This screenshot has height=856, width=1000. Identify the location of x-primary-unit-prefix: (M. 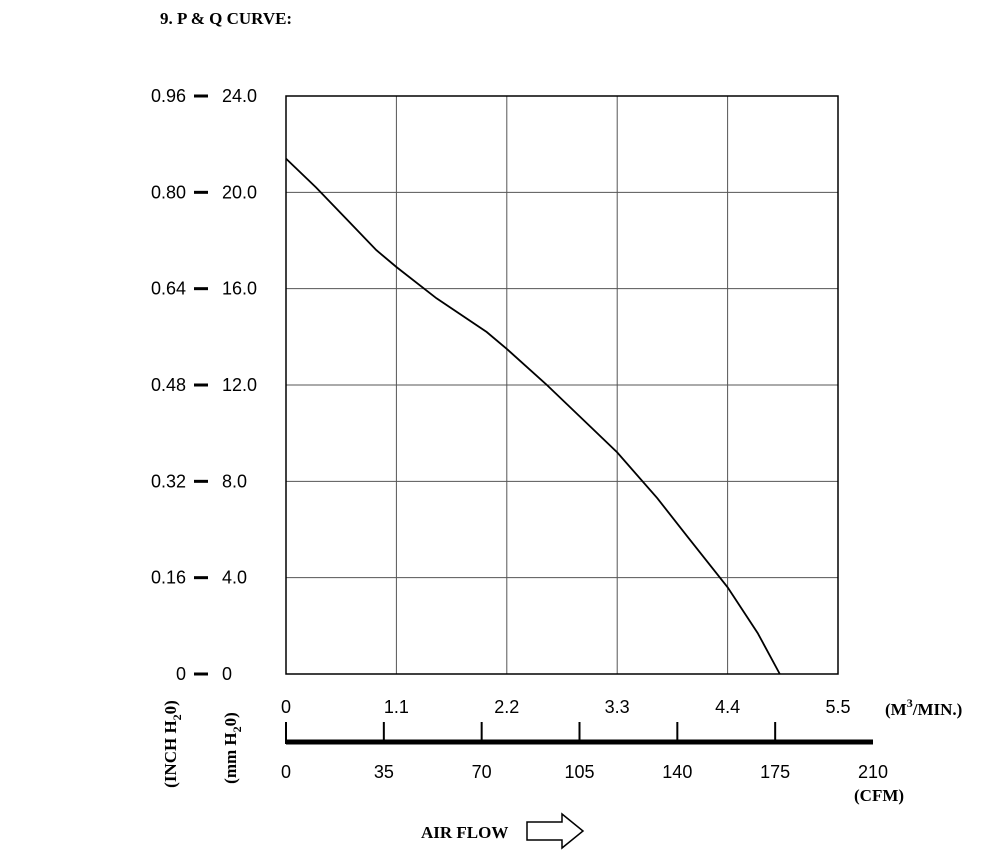
(896, 709).